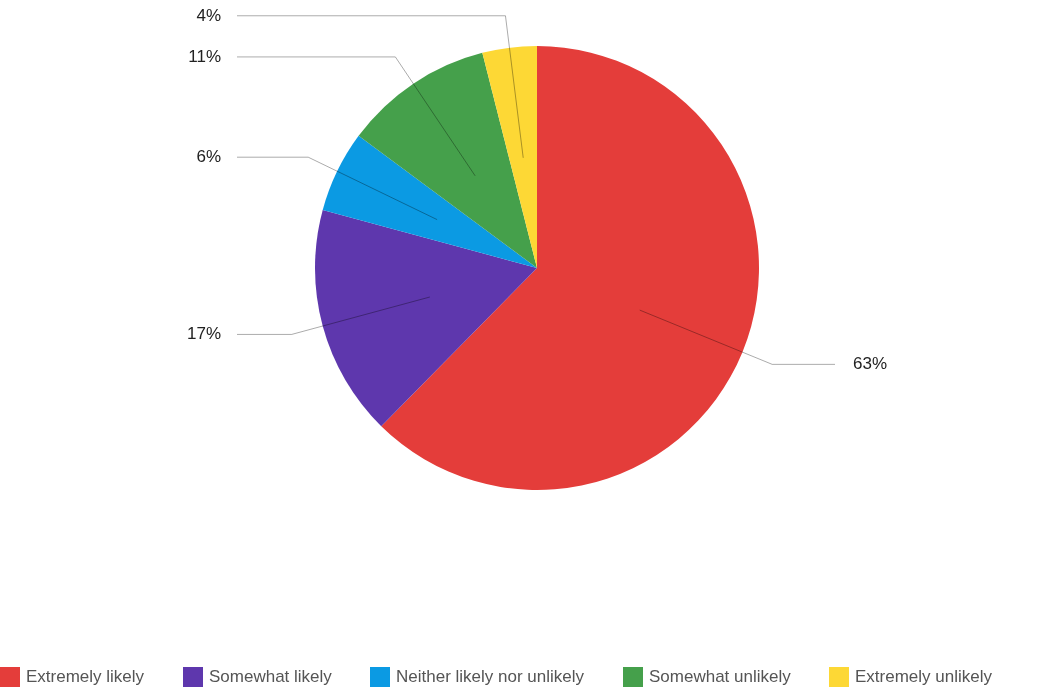 The height and width of the screenshot is (692, 1047). What do you see at coordinates (204, 56) in the screenshot?
I see `data-label: 11%` at bounding box center [204, 56].